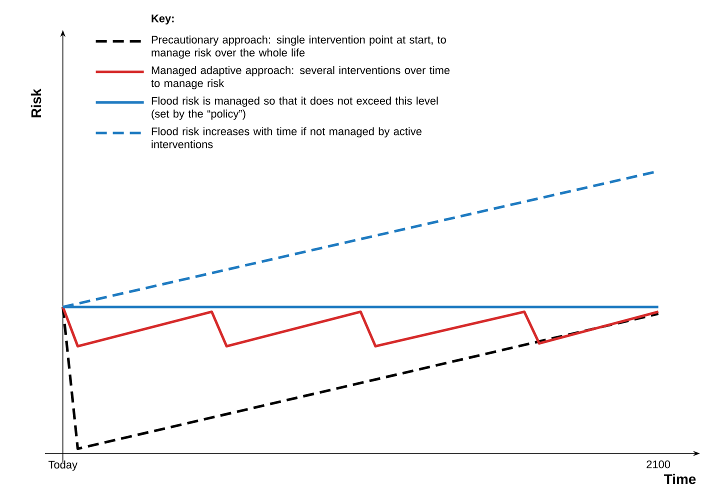 Image resolution: width=715 pixels, height=502 pixels. What do you see at coordinates (163, 19) in the screenshot?
I see `legend-title: Key:` at bounding box center [163, 19].